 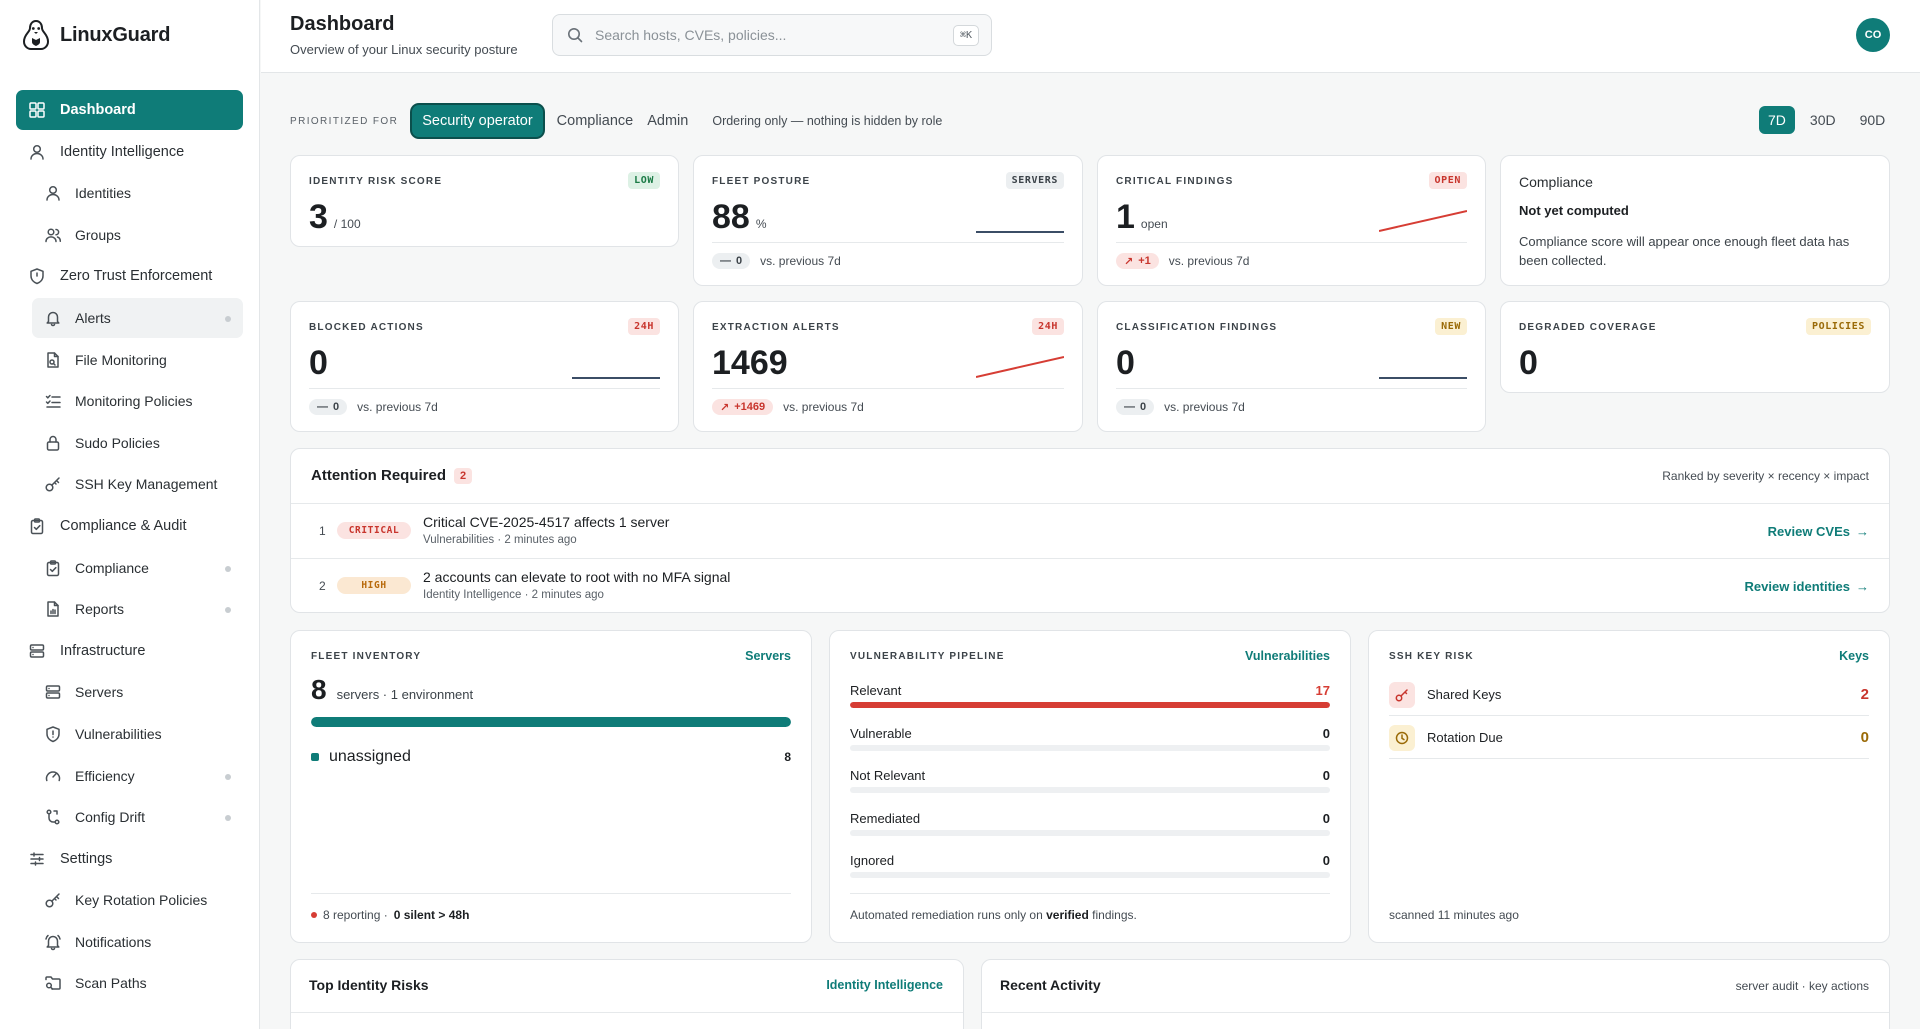 What do you see at coordinates (53, 817) in the screenshot?
I see `git-branch-icon` at bounding box center [53, 817].